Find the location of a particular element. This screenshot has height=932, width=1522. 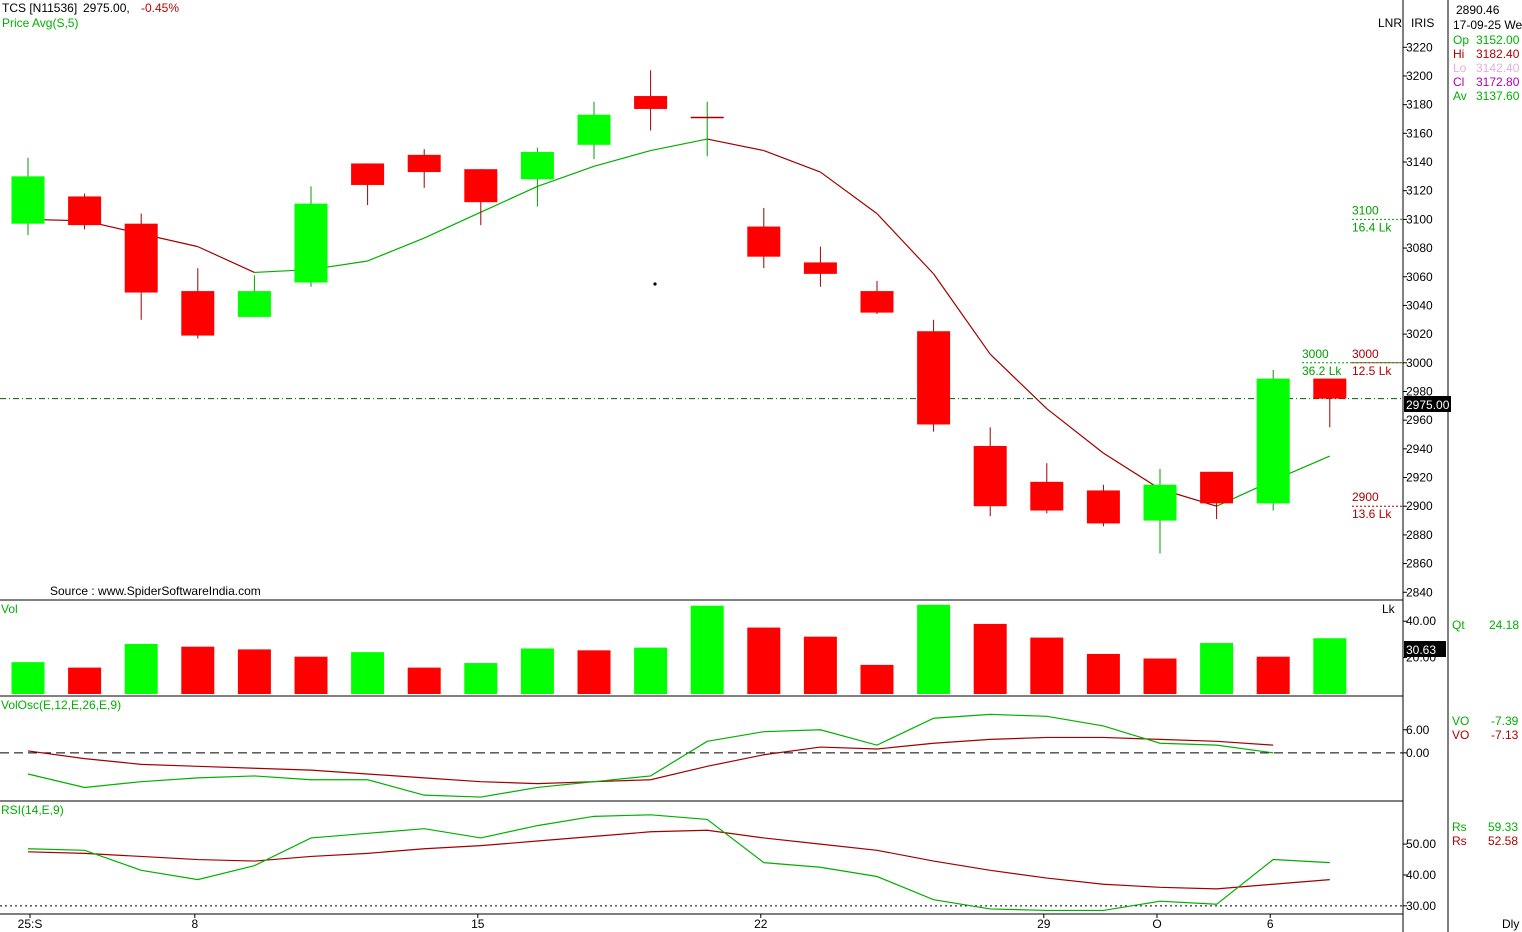

volosc-axis: 0.00 6.00 is located at coordinates (1416, 741).